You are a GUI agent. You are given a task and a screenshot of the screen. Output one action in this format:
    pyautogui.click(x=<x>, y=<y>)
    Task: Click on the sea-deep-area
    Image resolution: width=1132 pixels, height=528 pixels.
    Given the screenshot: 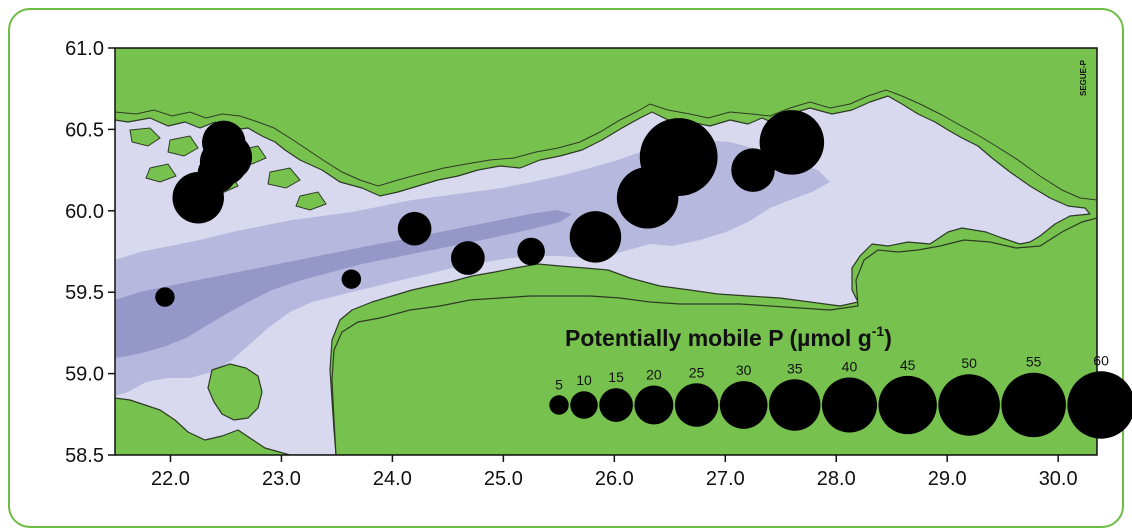 What is the action you would take?
    pyautogui.click(x=343, y=284)
    